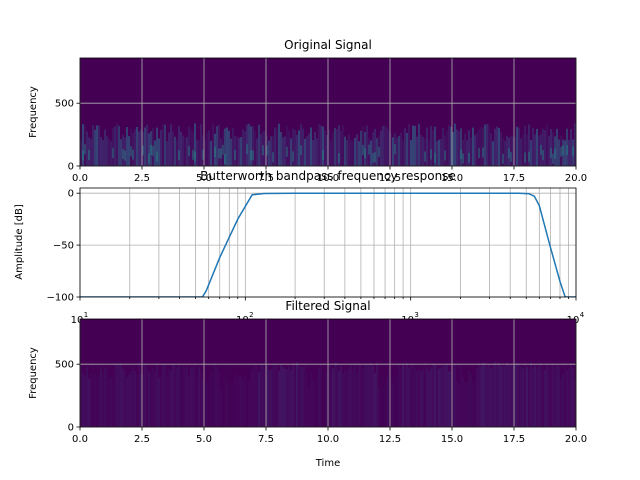 This screenshot has height=480, width=640. Describe the element at coordinates (576, 439) in the screenshot. I see `x-tick-label: 20.0` at that location.